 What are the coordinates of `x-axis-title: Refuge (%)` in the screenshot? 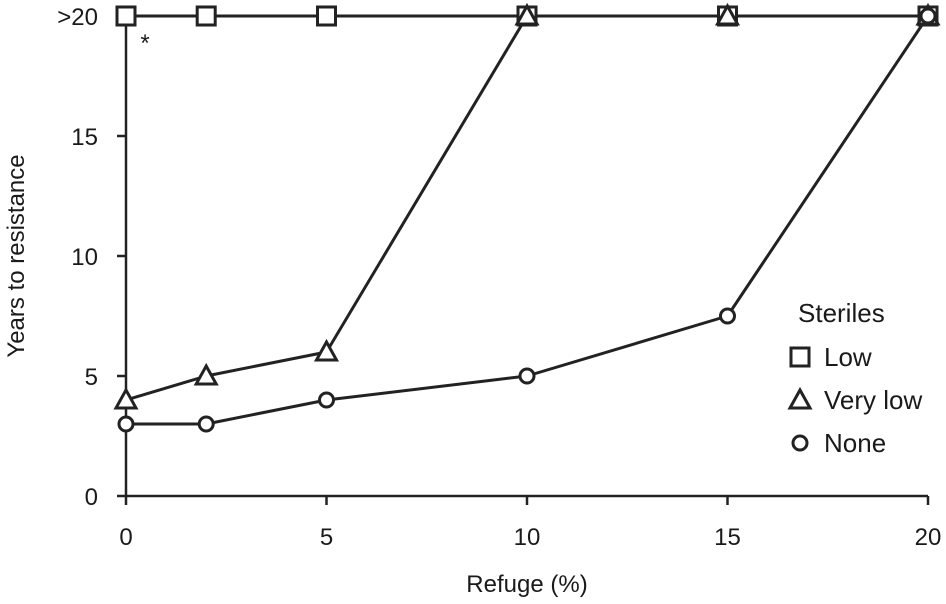 It's located at (526, 584).